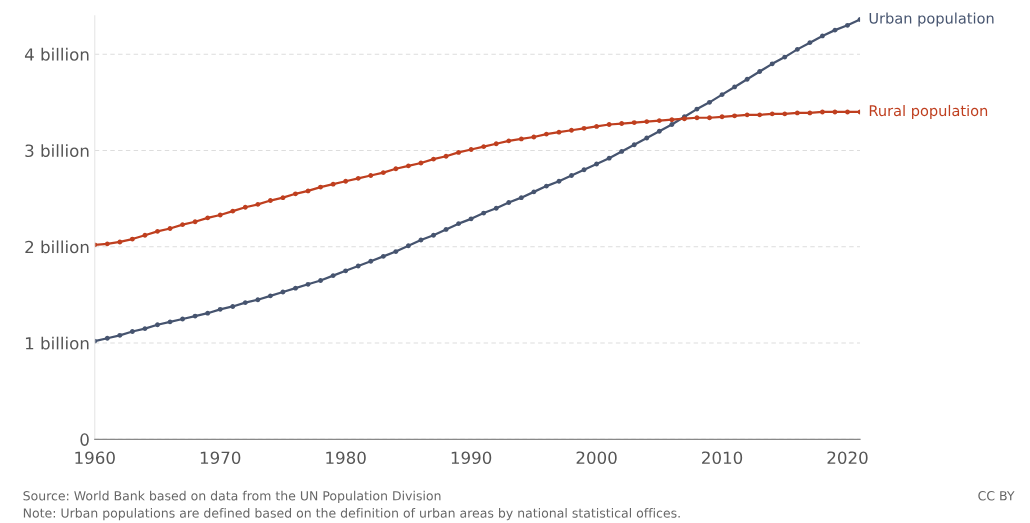 Image resolution: width=1030 pixels, height=523 pixels. I want to click on text: Note: Urban populations are defined based on the definition of urban areas by national statistical offices., so click(351, 514).